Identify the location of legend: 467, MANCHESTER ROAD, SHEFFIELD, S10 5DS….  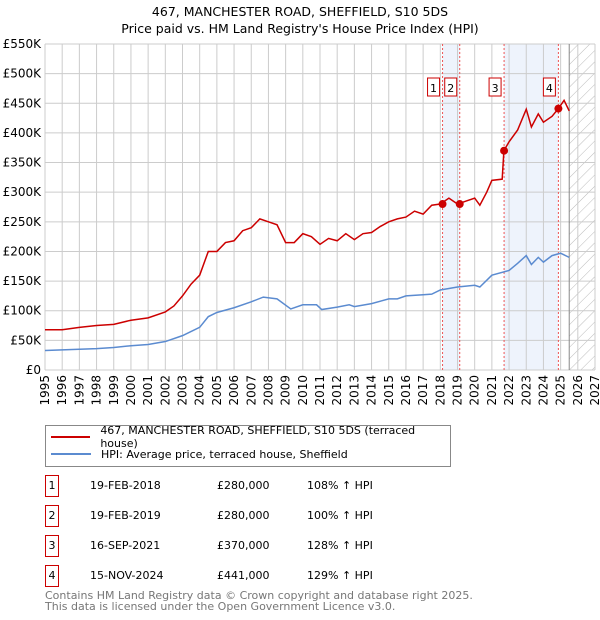
(248, 445).